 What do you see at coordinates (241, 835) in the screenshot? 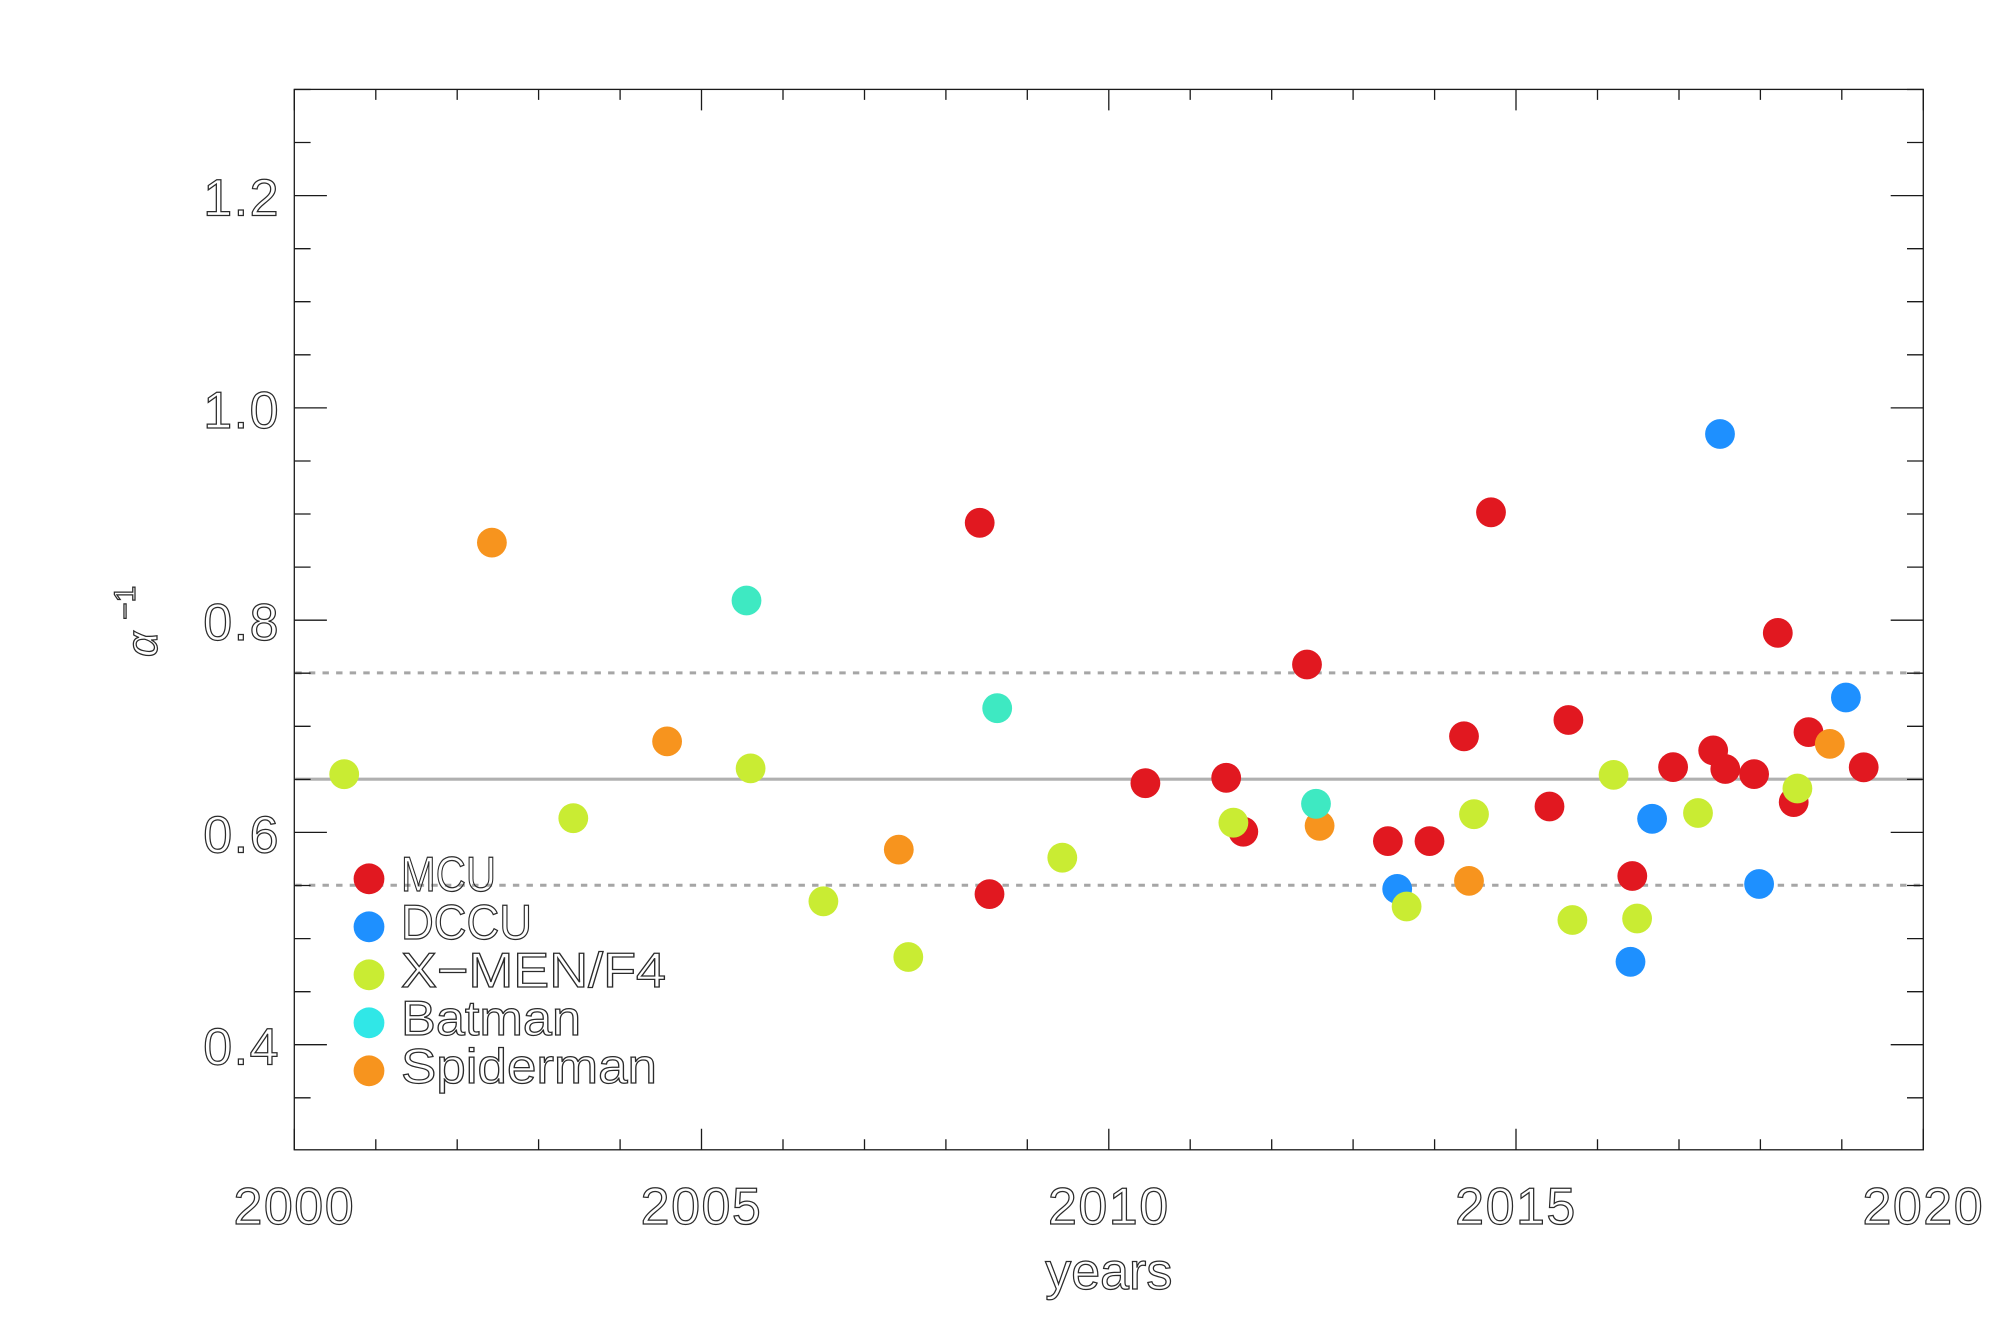
I see `svg-text: 0.6` at bounding box center [241, 835].